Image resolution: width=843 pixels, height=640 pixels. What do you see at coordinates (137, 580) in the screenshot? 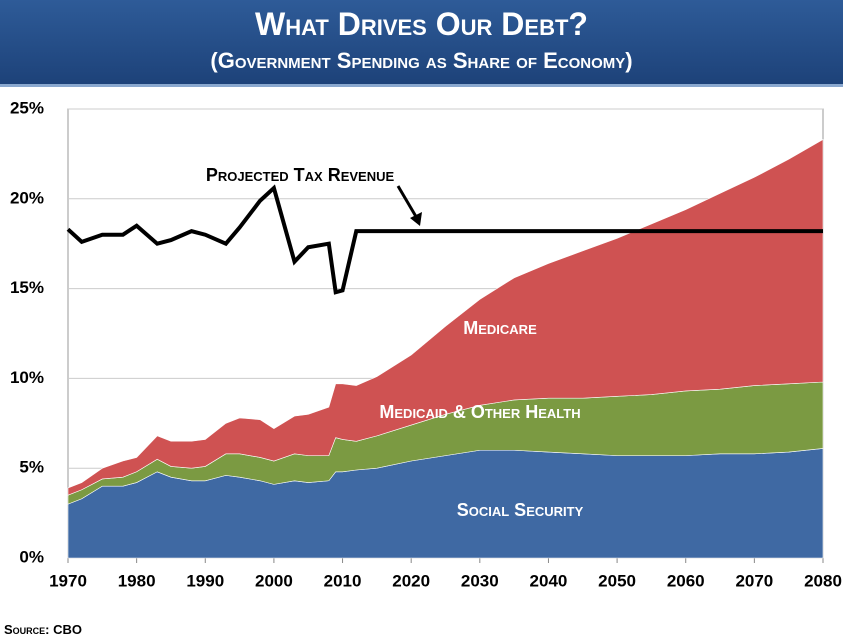
I see `x-tick-label: 1980` at bounding box center [137, 580].